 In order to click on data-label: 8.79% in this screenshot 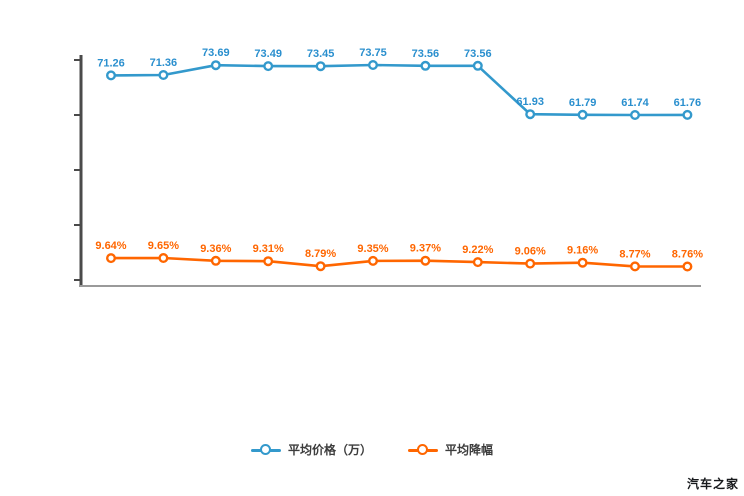, I will do `click(320, 254)`.